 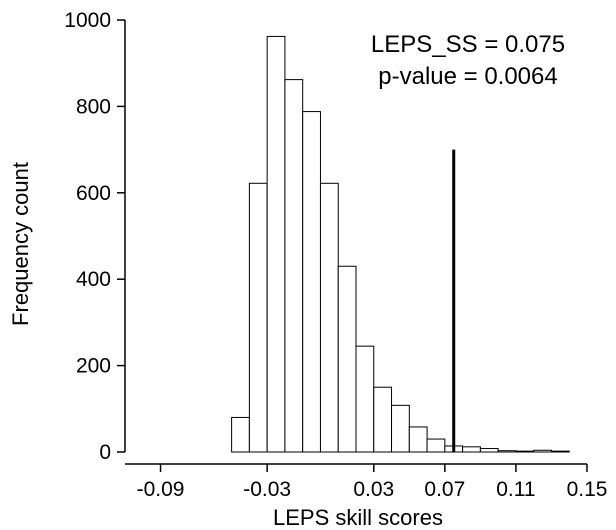 I want to click on annotation-leps-ss: LEPS_SS = 0.075, so click(x=468, y=44).